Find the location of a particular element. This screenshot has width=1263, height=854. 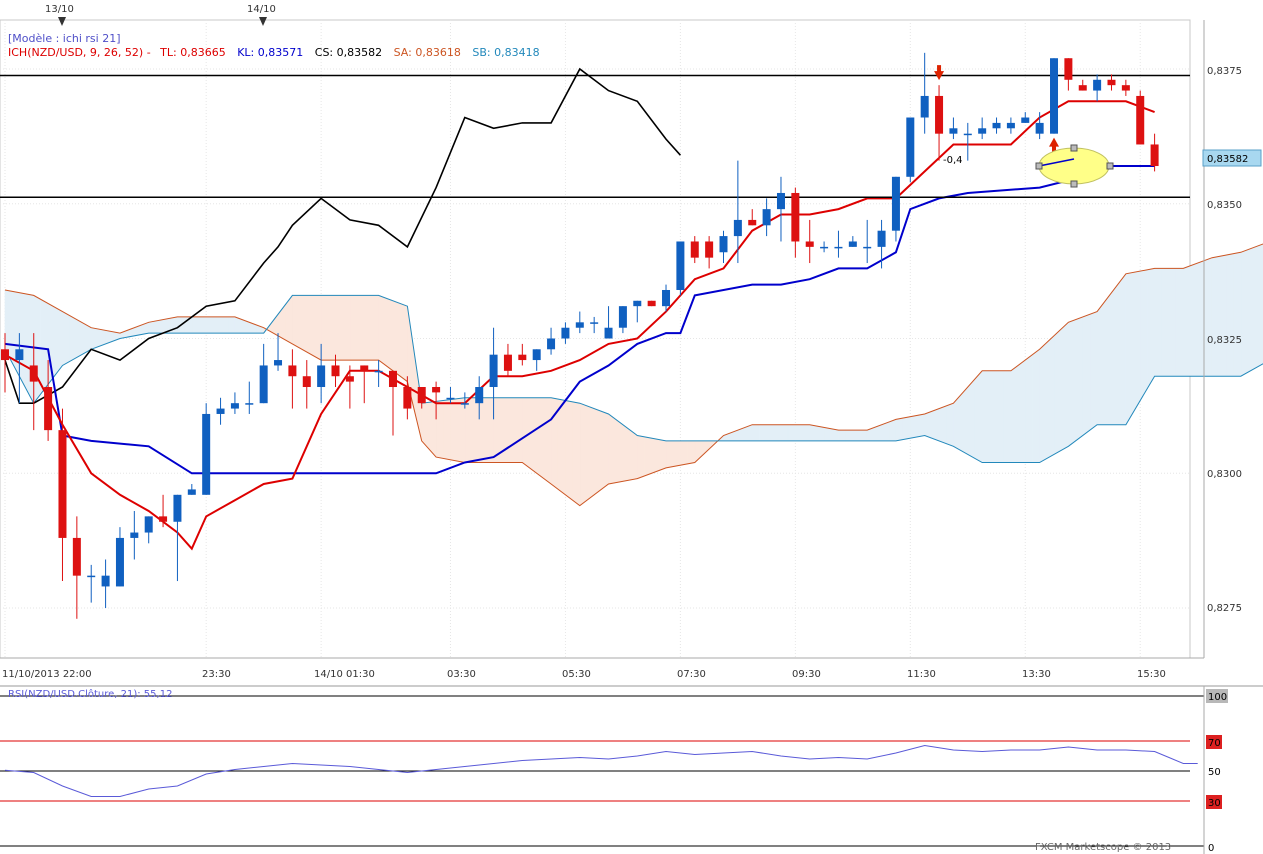

rsi-axis-label: 50 is located at coordinates (1214, 772).